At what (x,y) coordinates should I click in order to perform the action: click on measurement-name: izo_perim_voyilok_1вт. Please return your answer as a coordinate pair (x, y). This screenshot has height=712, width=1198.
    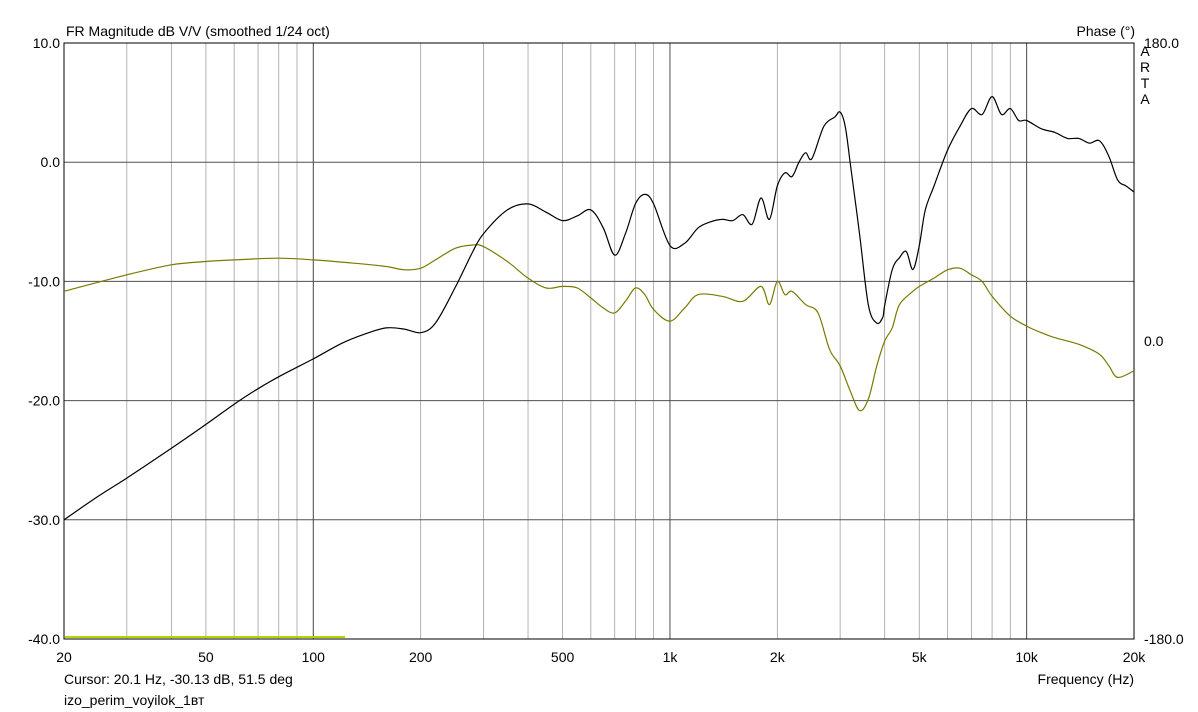
    Looking at the image, I should click on (134, 700).